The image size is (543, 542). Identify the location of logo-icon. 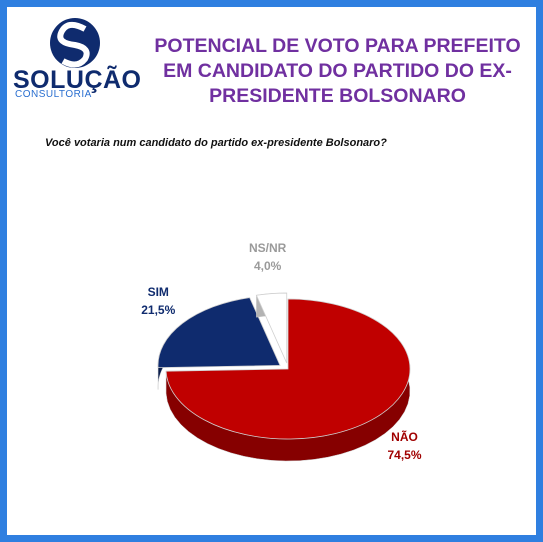
(75, 43).